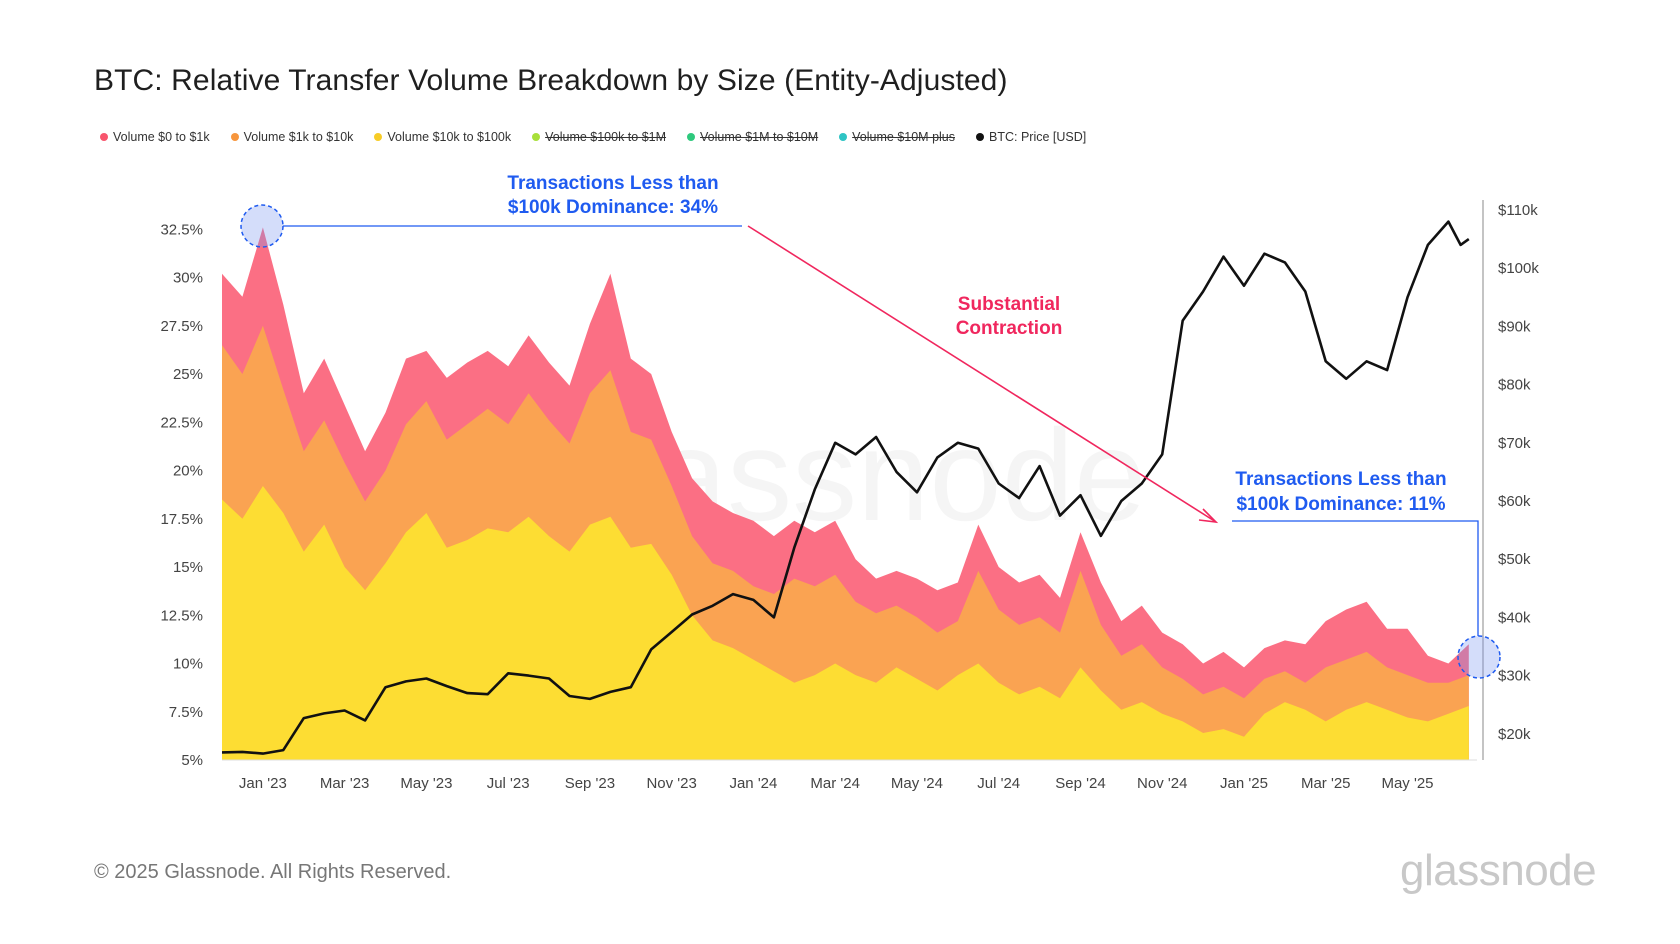 This screenshot has width=1680, height=944. Describe the element at coordinates (753, 783) in the screenshot. I see `x-tick-label: Jan '24` at that location.